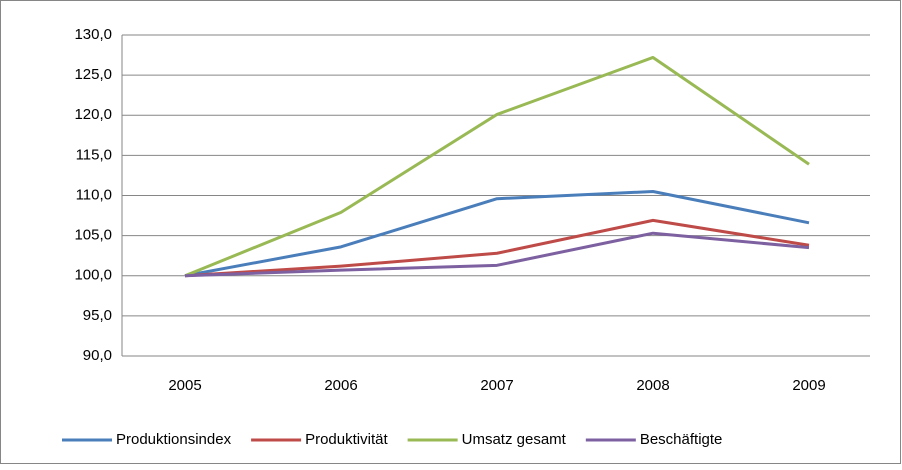  Describe the element at coordinates (93, 235) in the screenshot. I see `y-tick-label: 105,0` at that location.